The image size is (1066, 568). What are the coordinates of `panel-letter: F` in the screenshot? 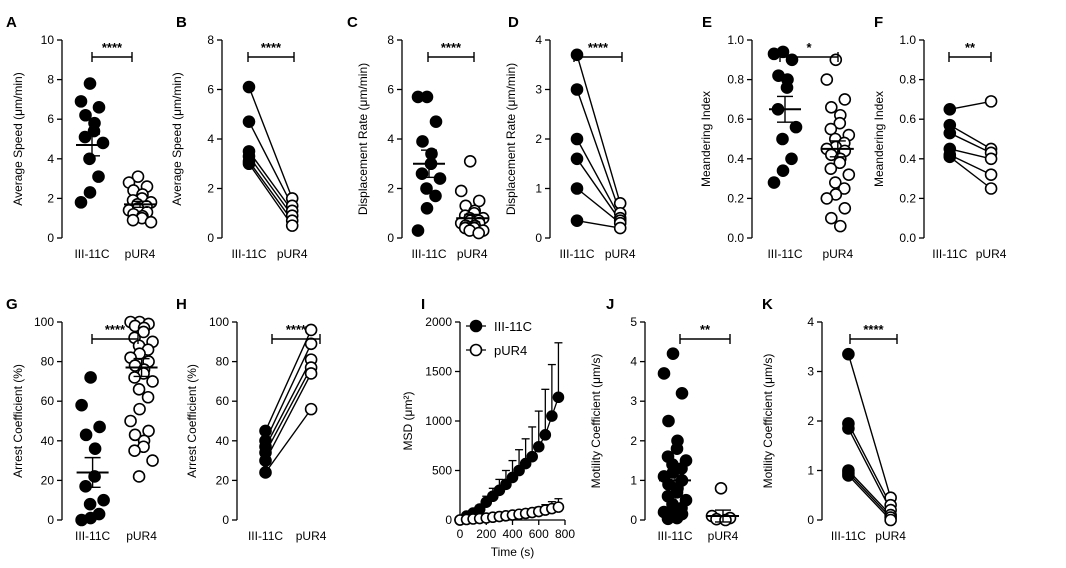 It's located at (878, 22).